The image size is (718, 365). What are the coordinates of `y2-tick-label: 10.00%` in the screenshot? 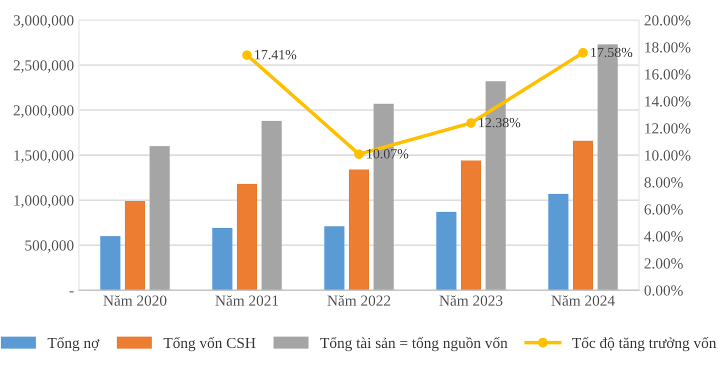 It's located at (667, 155).